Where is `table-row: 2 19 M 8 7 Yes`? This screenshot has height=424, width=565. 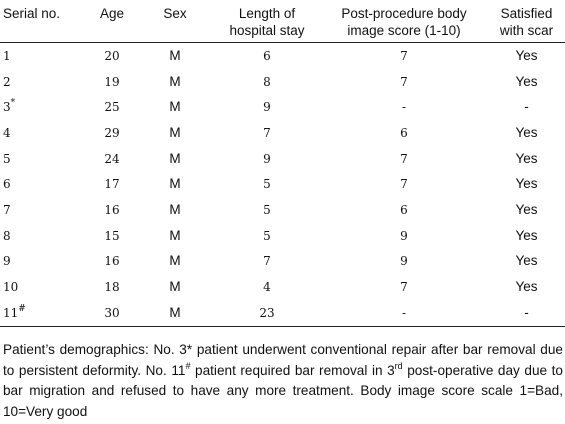 table-row: 2 19 M 8 7 Yes is located at coordinates (282, 82).